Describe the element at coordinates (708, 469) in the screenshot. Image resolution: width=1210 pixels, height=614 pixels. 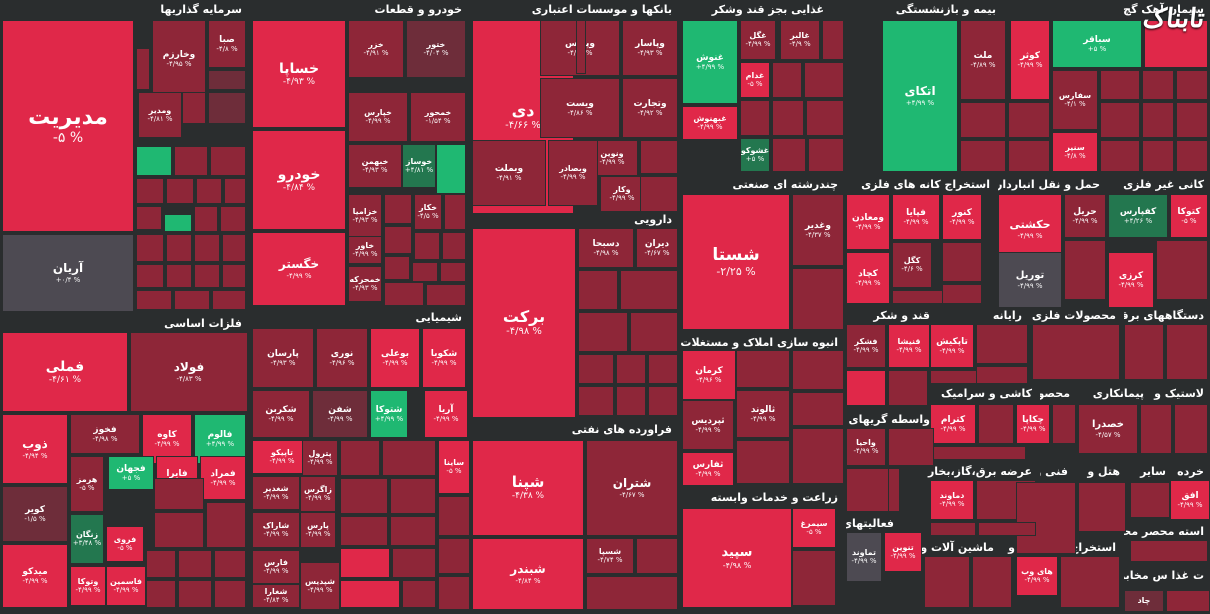
I see `stock-tile: ثفارس -۴/۹۹ %` at that location.